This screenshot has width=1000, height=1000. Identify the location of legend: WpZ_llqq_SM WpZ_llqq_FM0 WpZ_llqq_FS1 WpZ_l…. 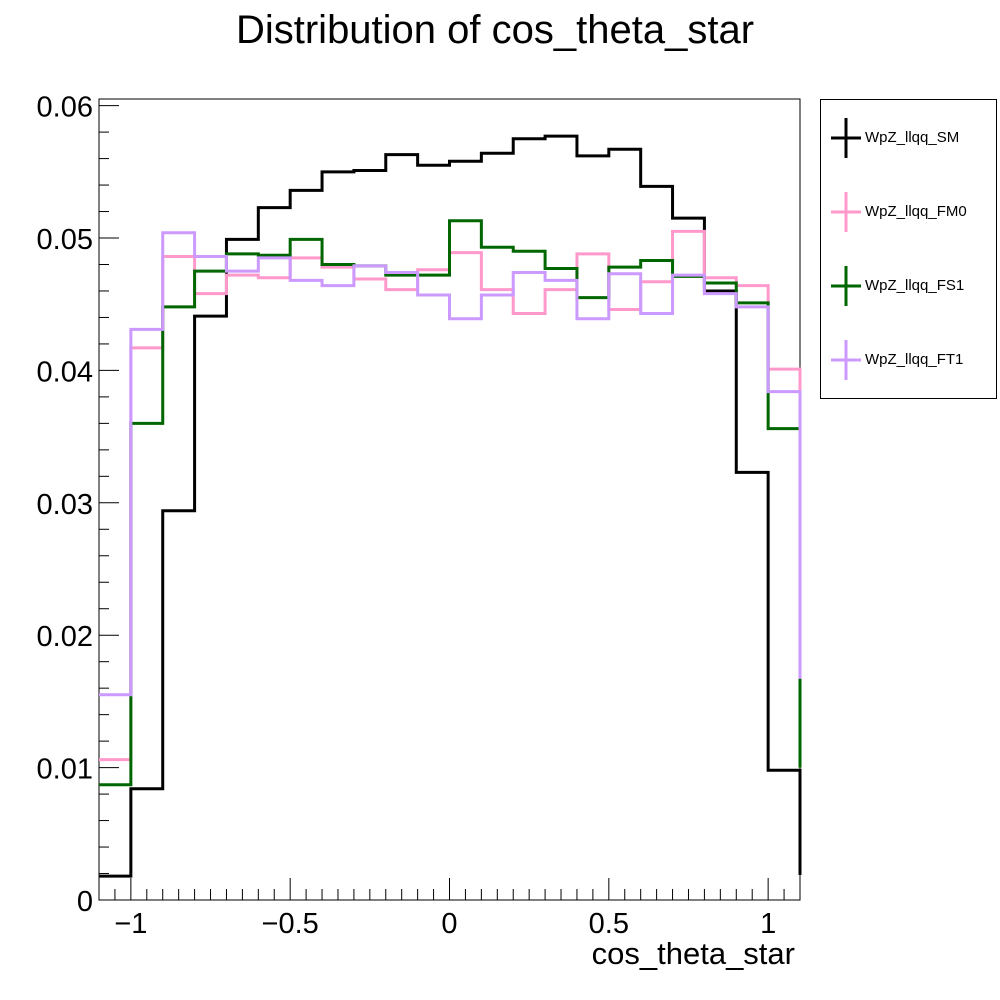
(908, 249).